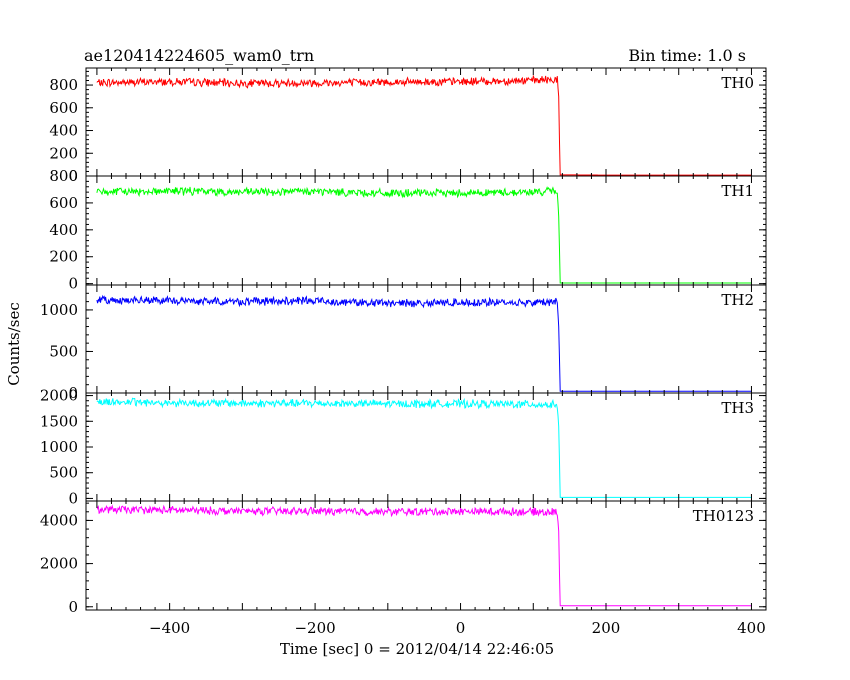 This screenshot has width=850, height=680. Describe the element at coordinates (424, 235) in the screenshot. I see `series-line-th1` at that location.